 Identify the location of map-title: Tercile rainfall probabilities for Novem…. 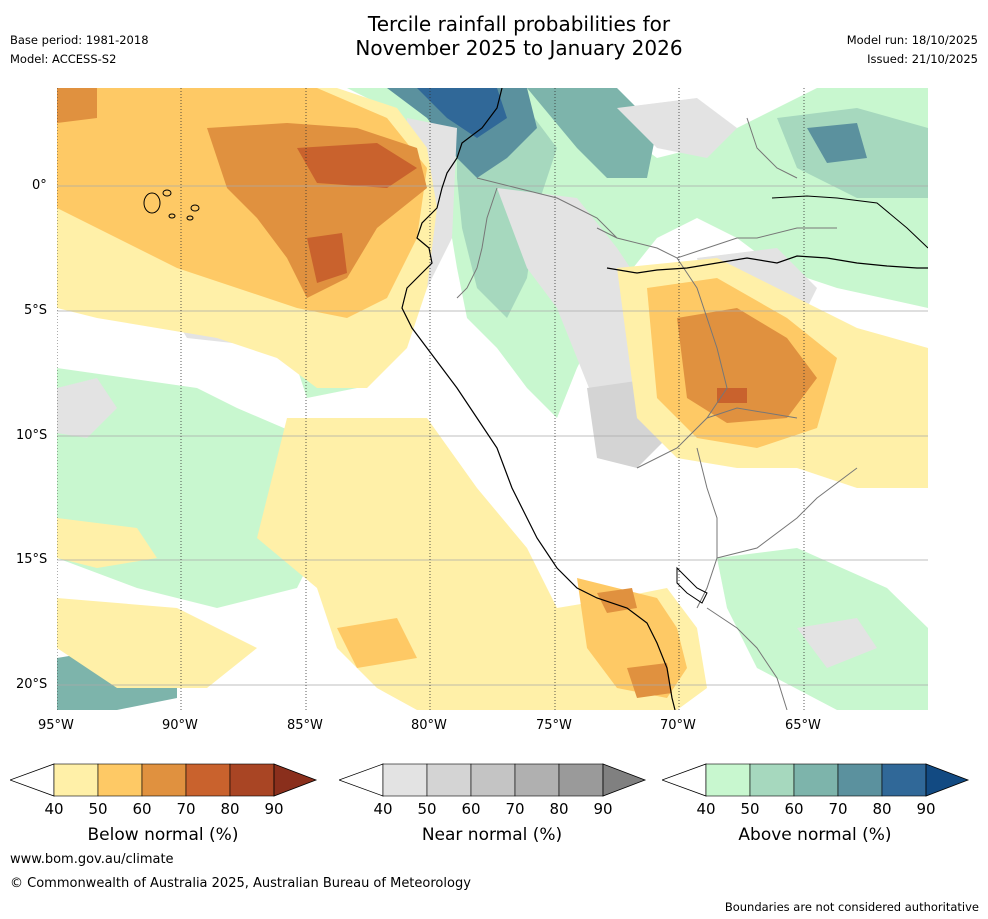
(519, 36).